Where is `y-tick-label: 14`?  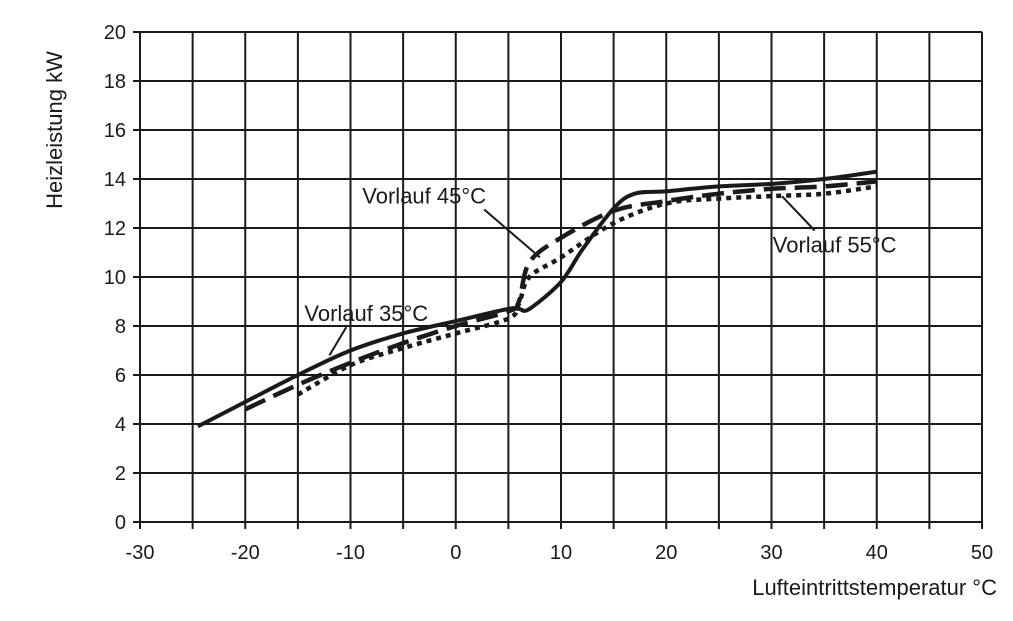 y-tick-label: 14 is located at coordinates (115, 180).